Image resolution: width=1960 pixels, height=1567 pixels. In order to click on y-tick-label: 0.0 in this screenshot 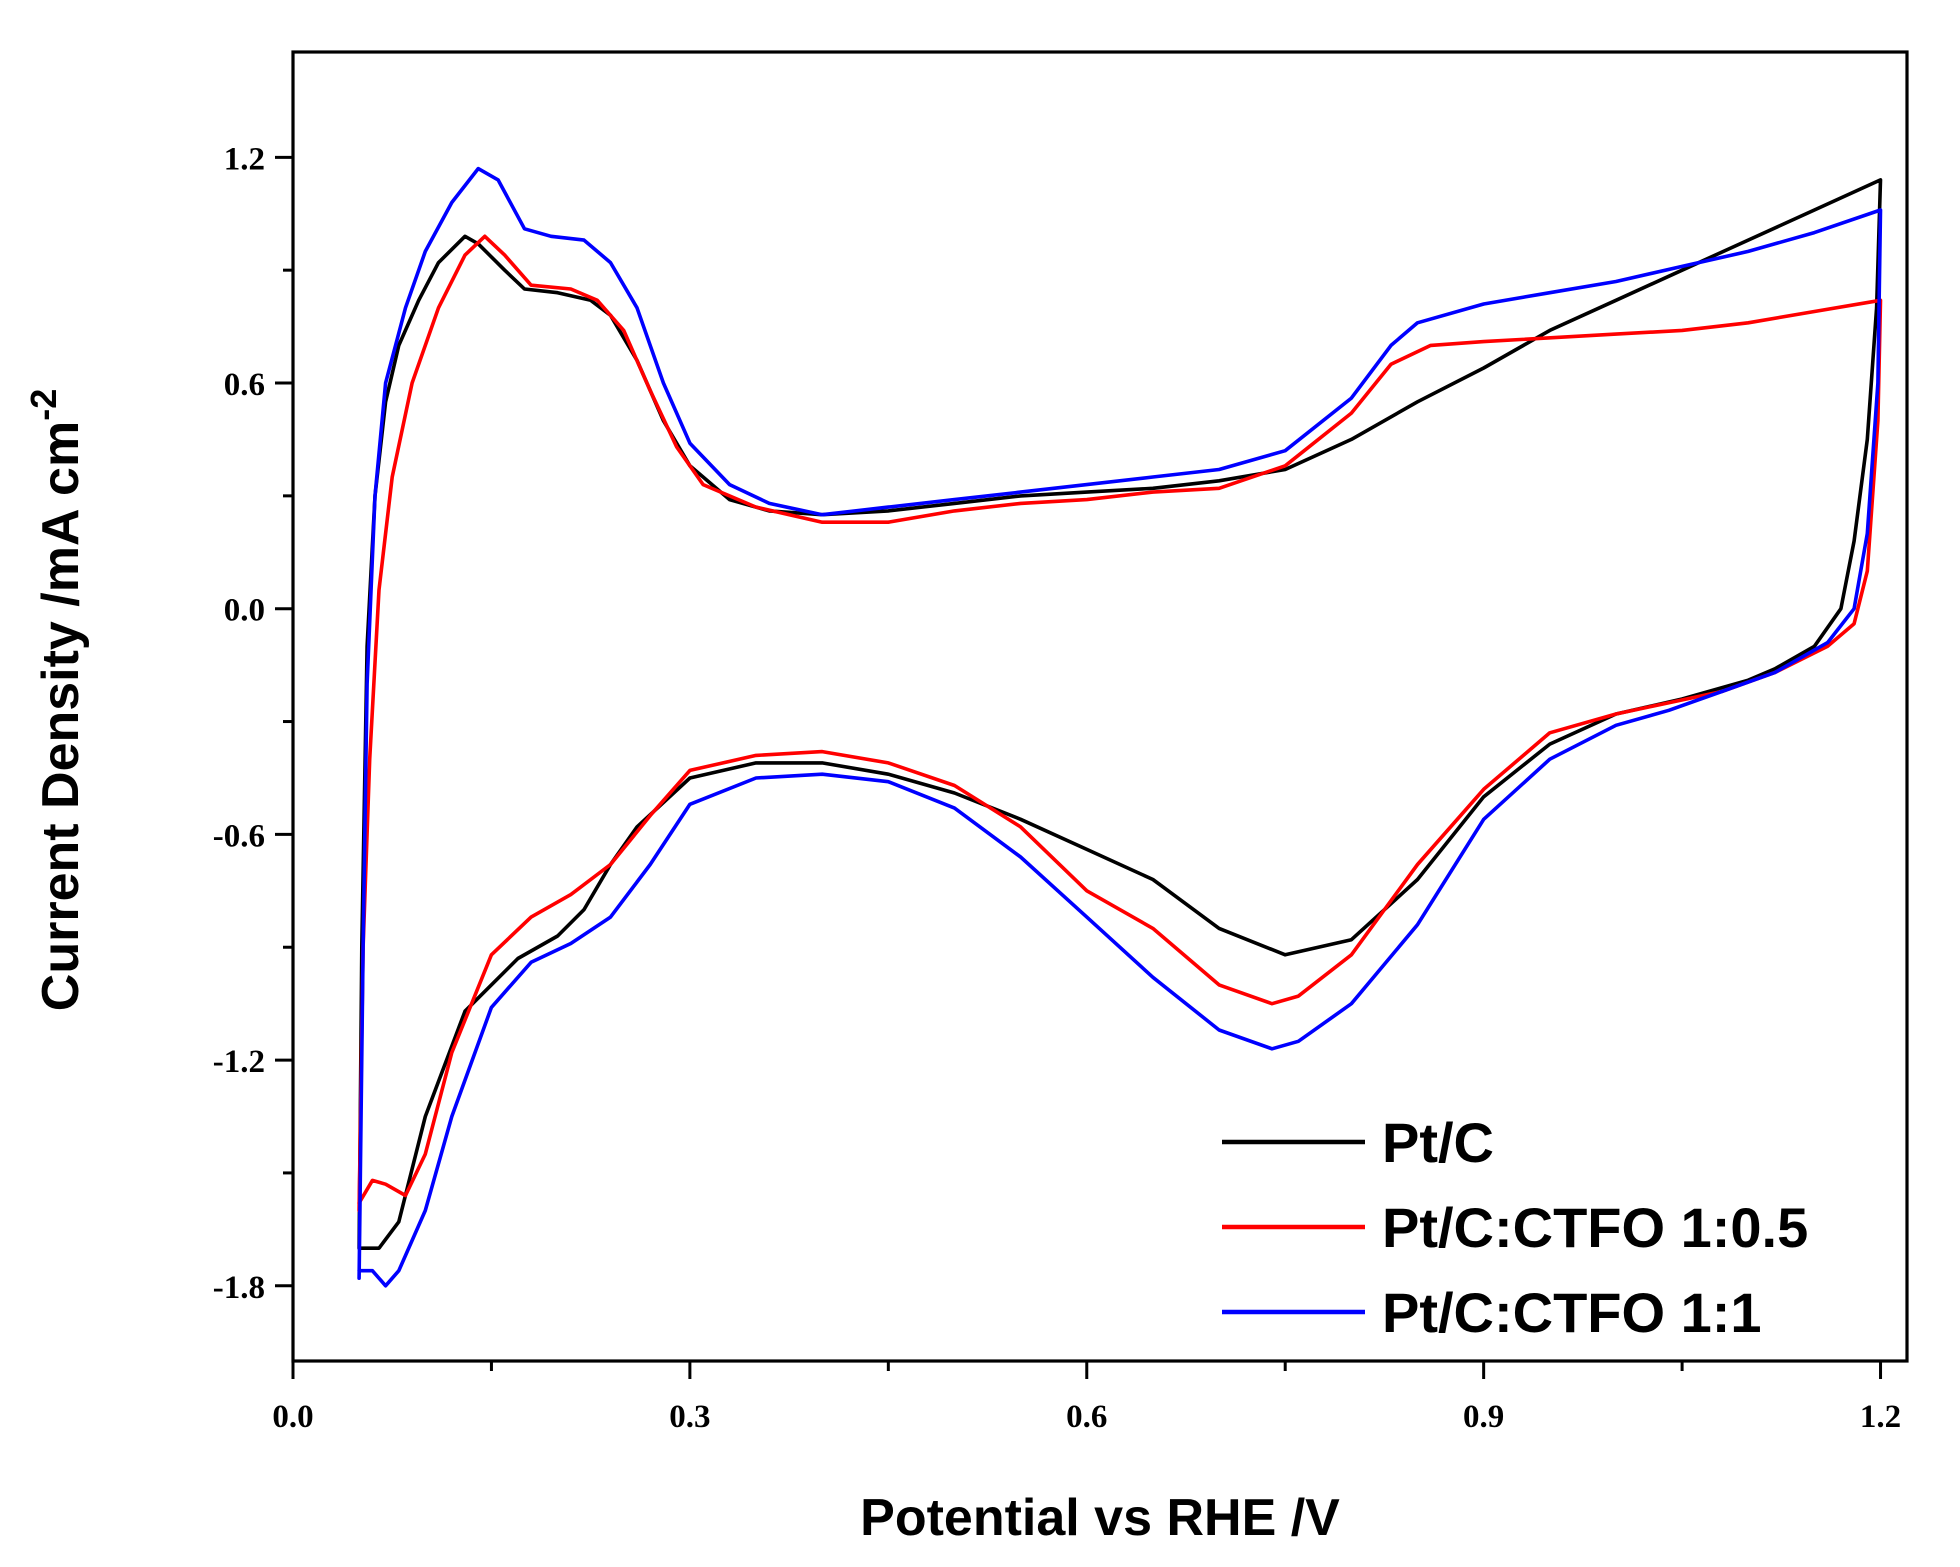, I will do `click(244, 611)`.